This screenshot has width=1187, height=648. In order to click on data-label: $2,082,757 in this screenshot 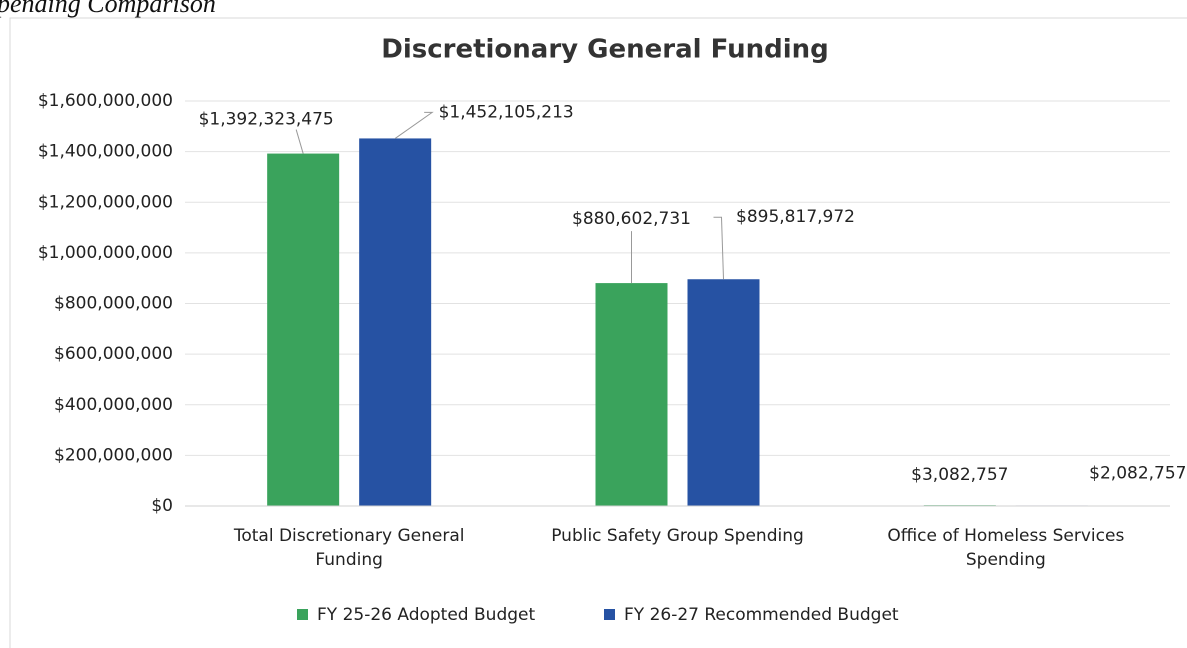, I will do `click(1137, 473)`.